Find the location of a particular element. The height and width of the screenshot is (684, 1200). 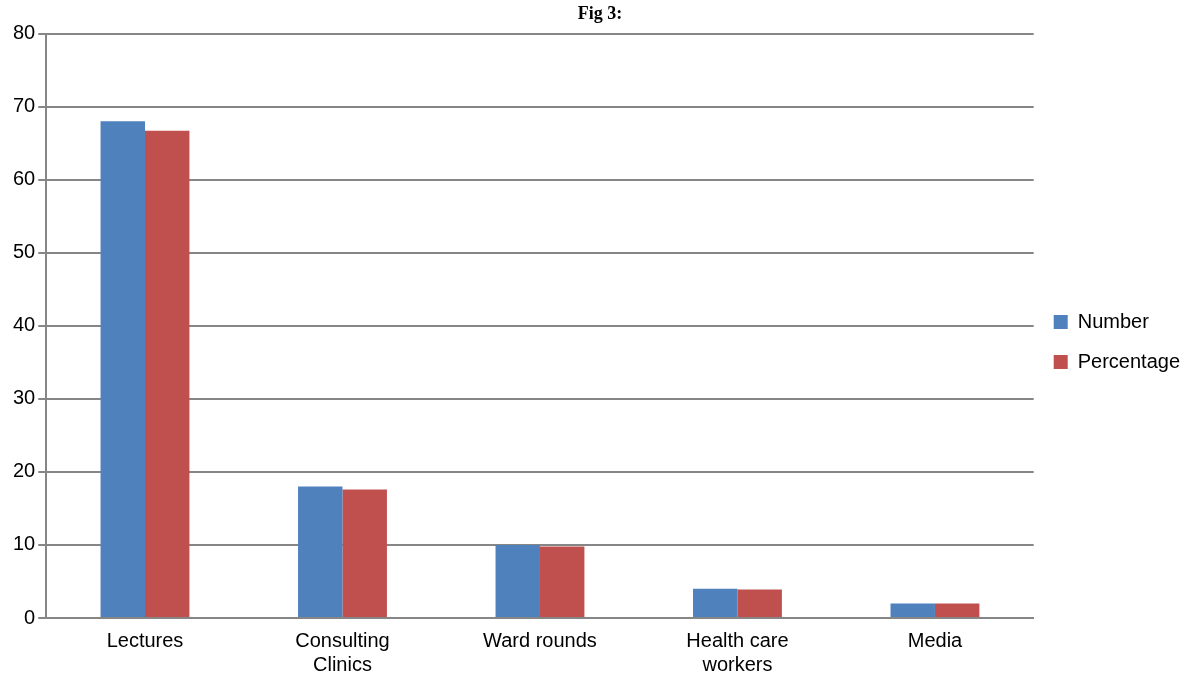

y-tick-label: 50 is located at coordinates (24, 251).